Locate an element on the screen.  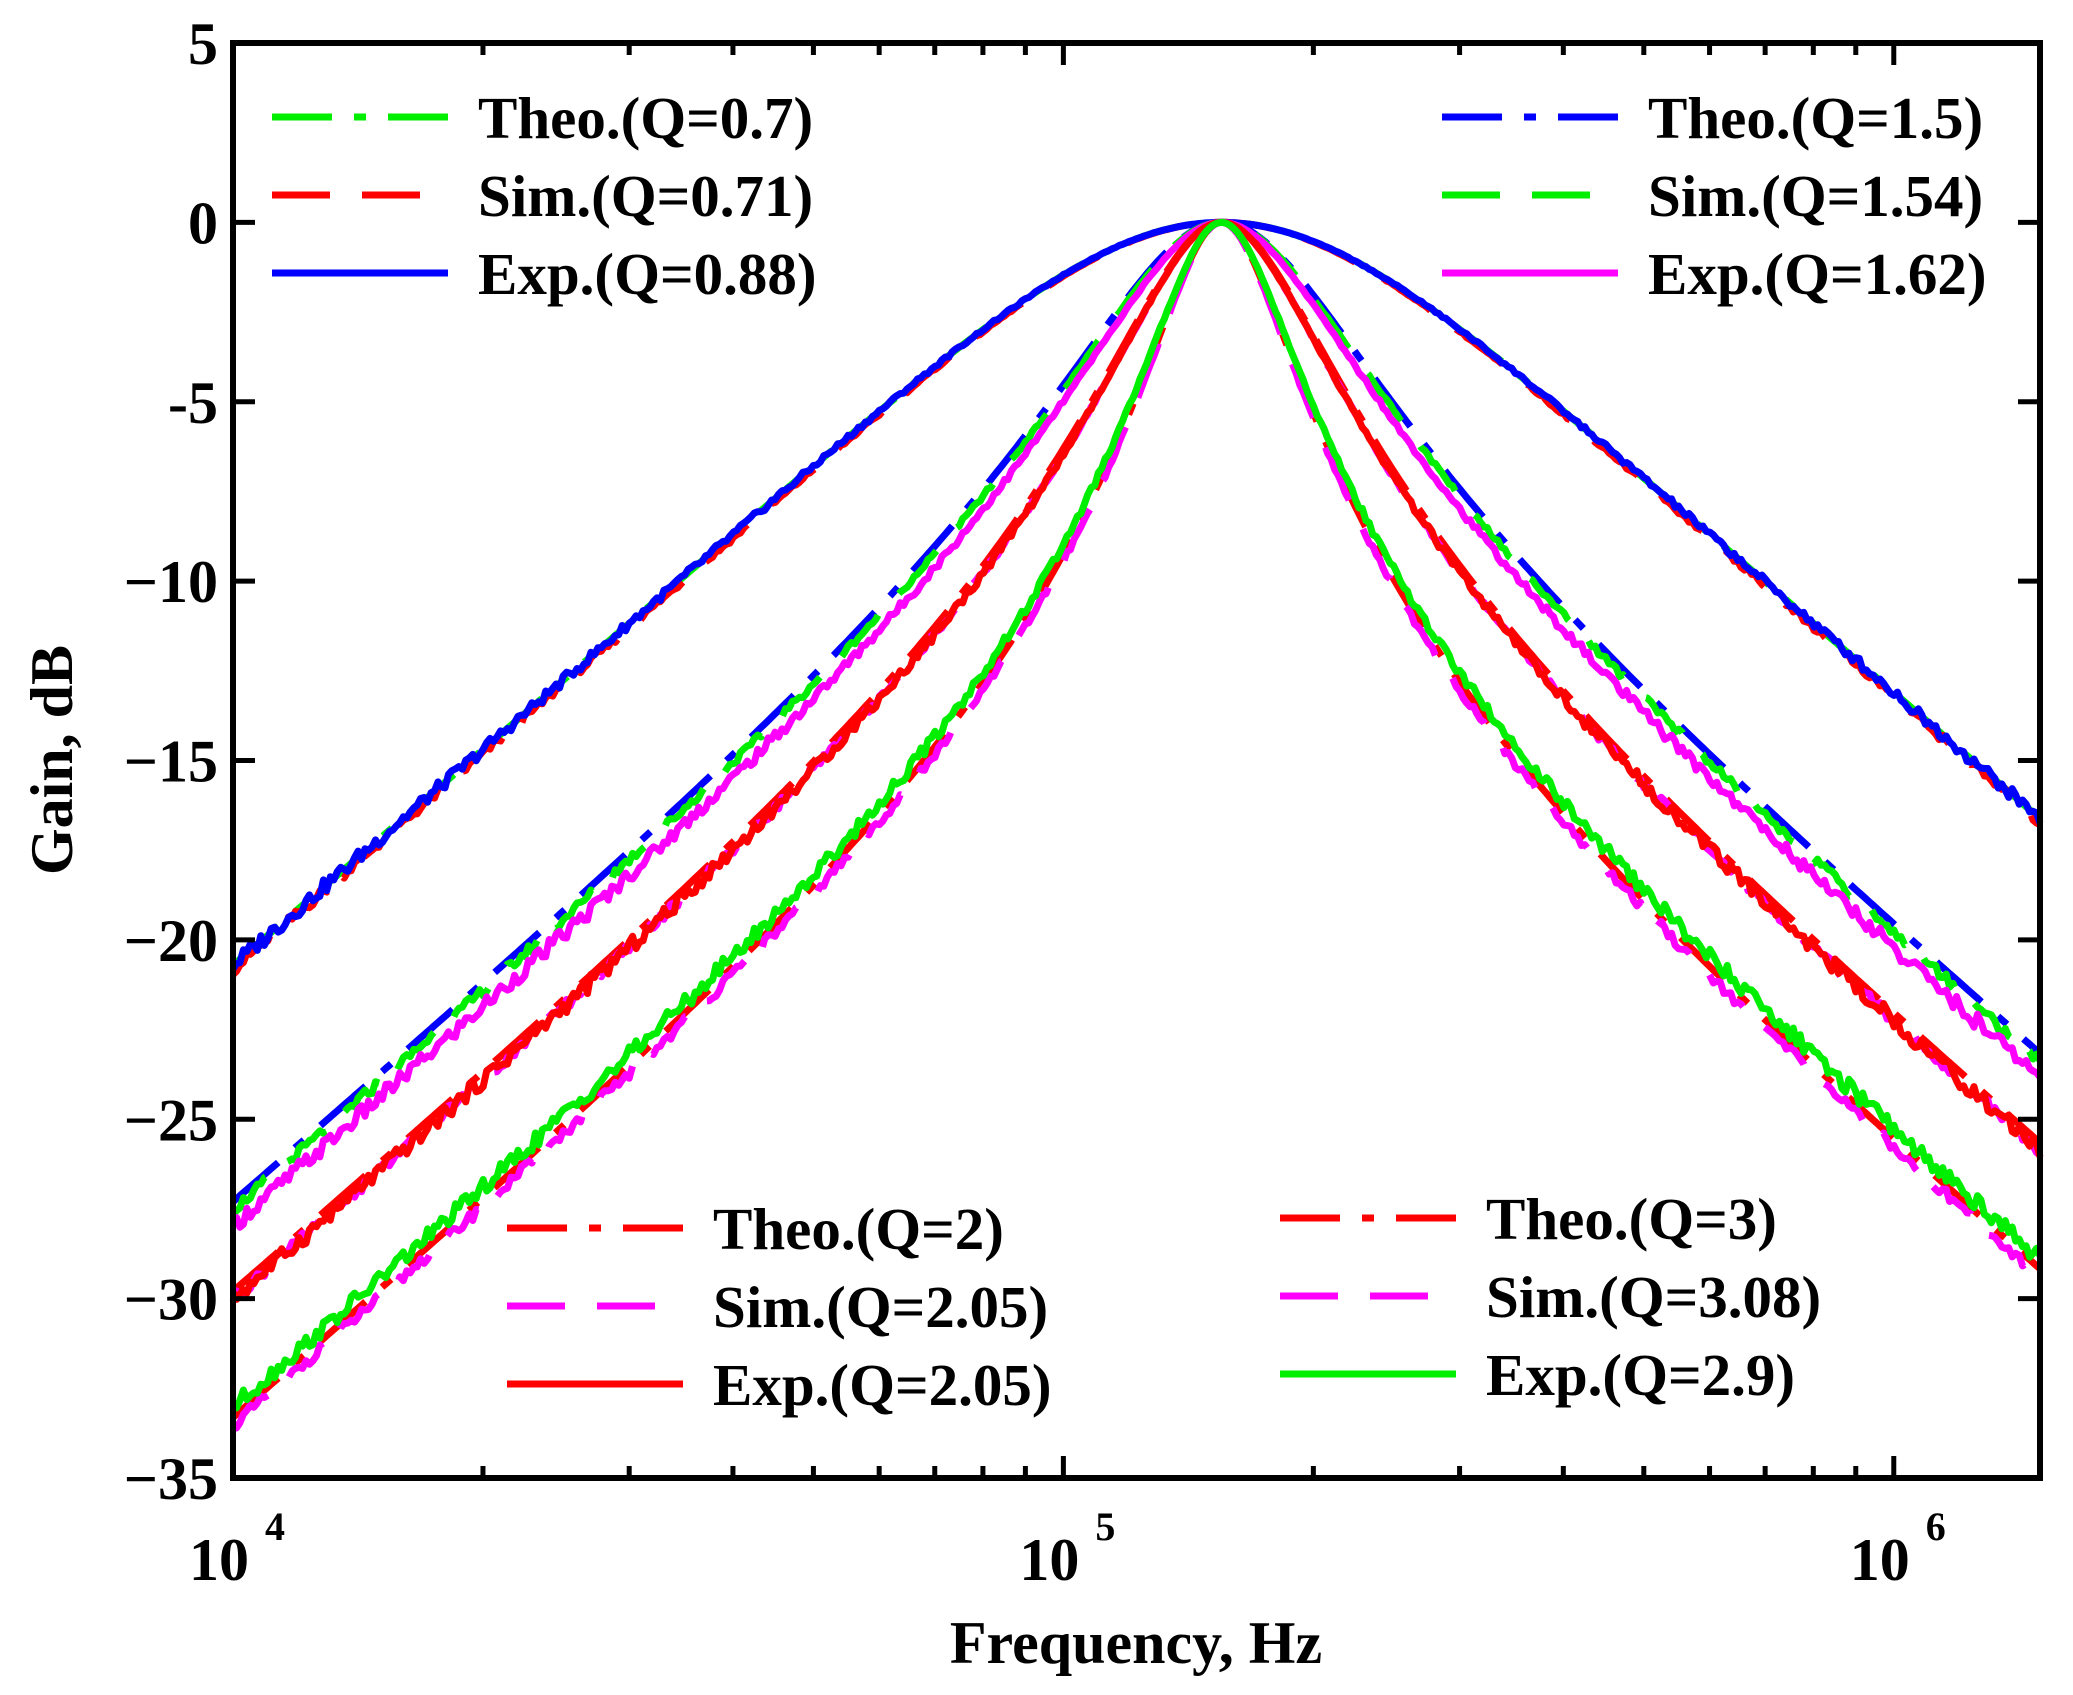
legend-top-right: Theo.(Q=1.5) Sim.(Q=1.54) Exp.(Q=1.62) is located at coordinates (1714, 196).